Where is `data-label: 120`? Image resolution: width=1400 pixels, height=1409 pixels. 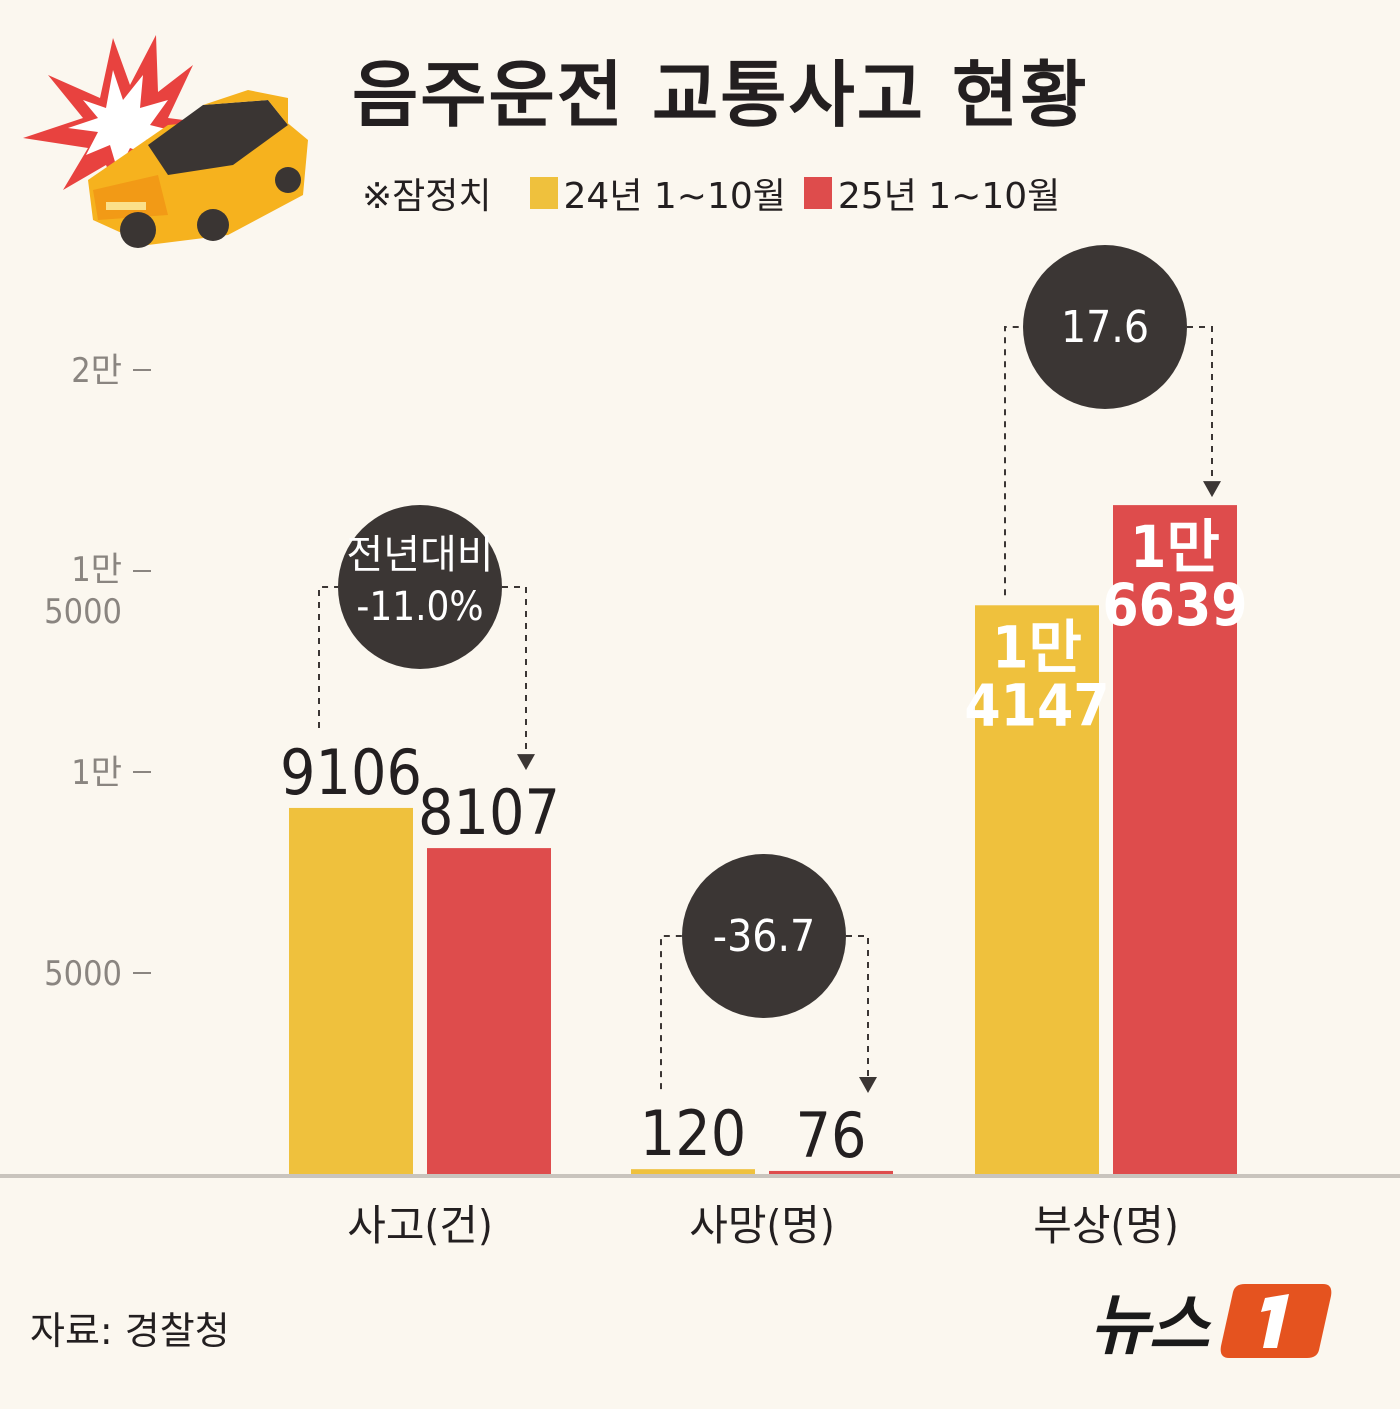 data-label: 120 is located at coordinates (693, 1133).